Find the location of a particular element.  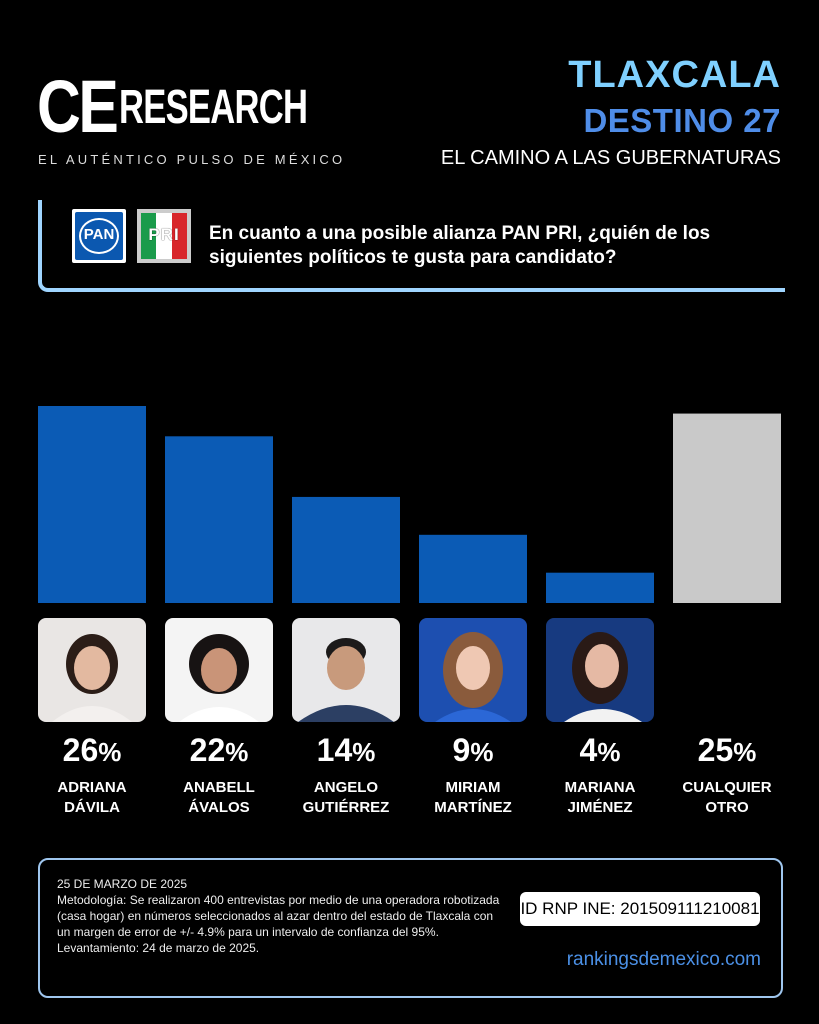

name-angelo-gutierrez: ANGELO GUTIÉRREZ is located at coordinates (346, 798).